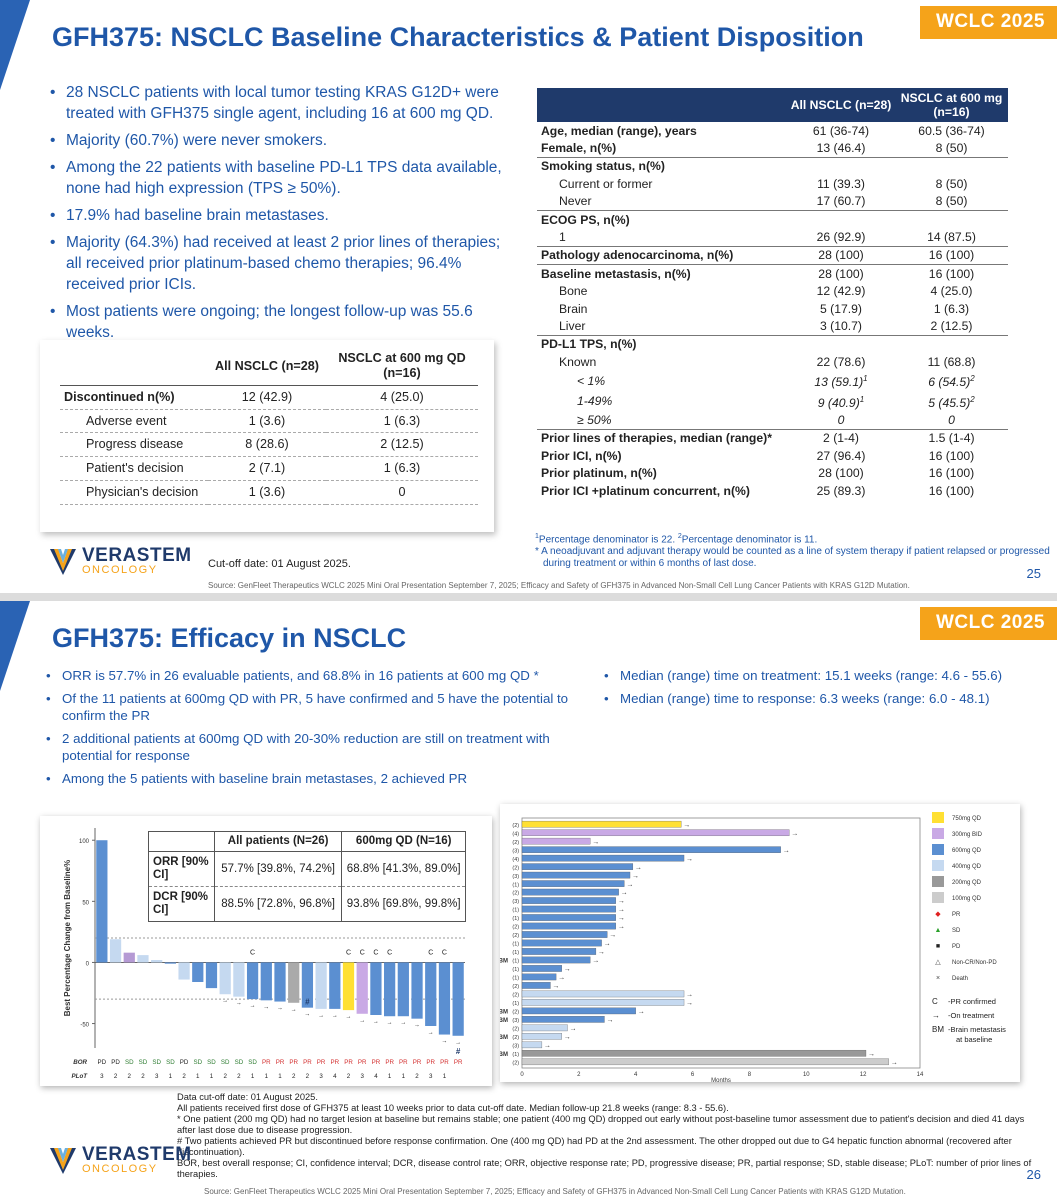  Describe the element at coordinates (573, 291) in the screenshot. I see `row-label: Bone` at that location.